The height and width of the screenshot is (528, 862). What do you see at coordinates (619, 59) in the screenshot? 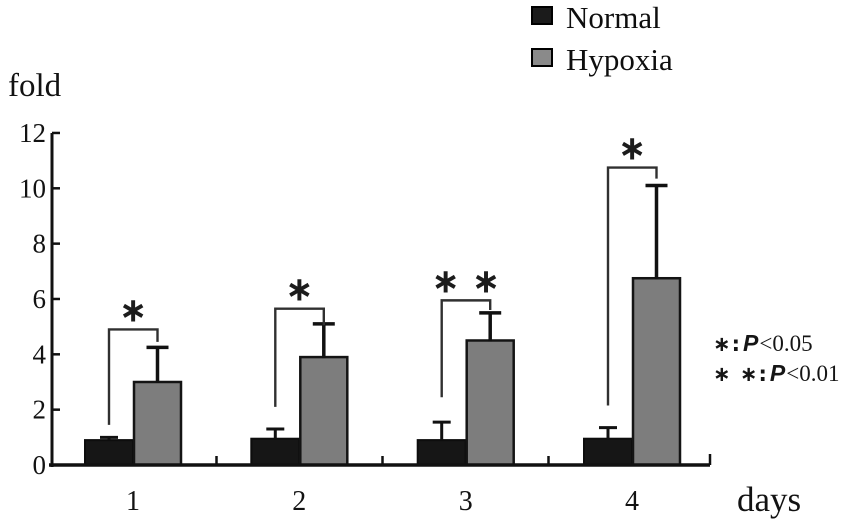
I see `legend-label-hypoxia: Hypoxia` at bounding box center [619, 59].